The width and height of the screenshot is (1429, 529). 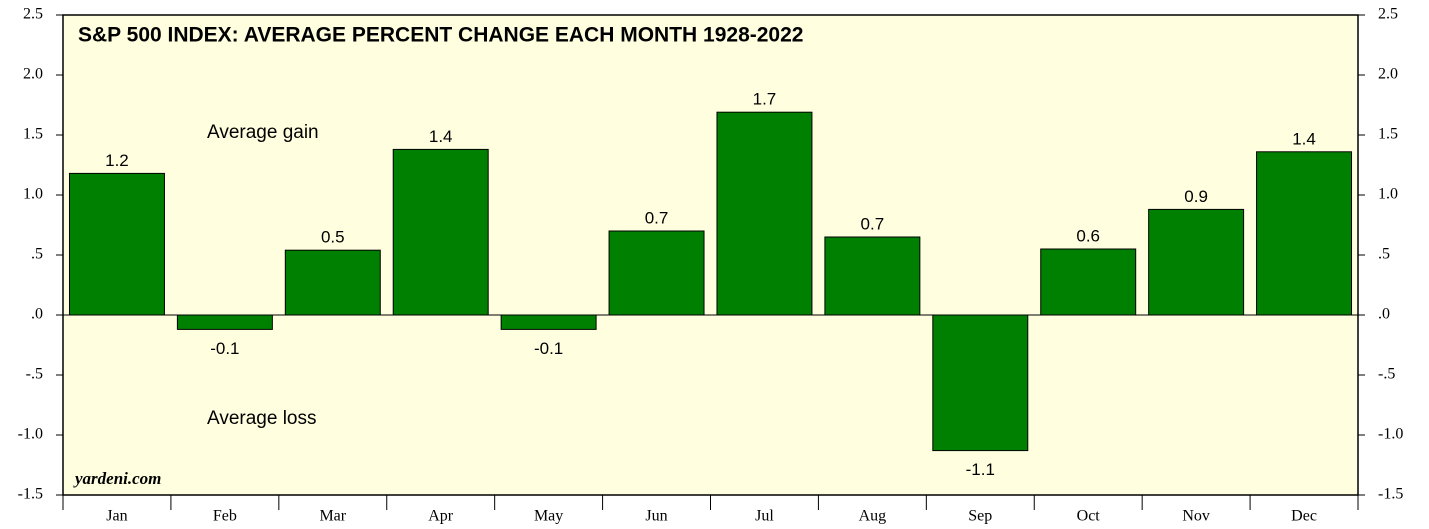 I want to click on annotation: Average loss, so click(x=262, y=418).